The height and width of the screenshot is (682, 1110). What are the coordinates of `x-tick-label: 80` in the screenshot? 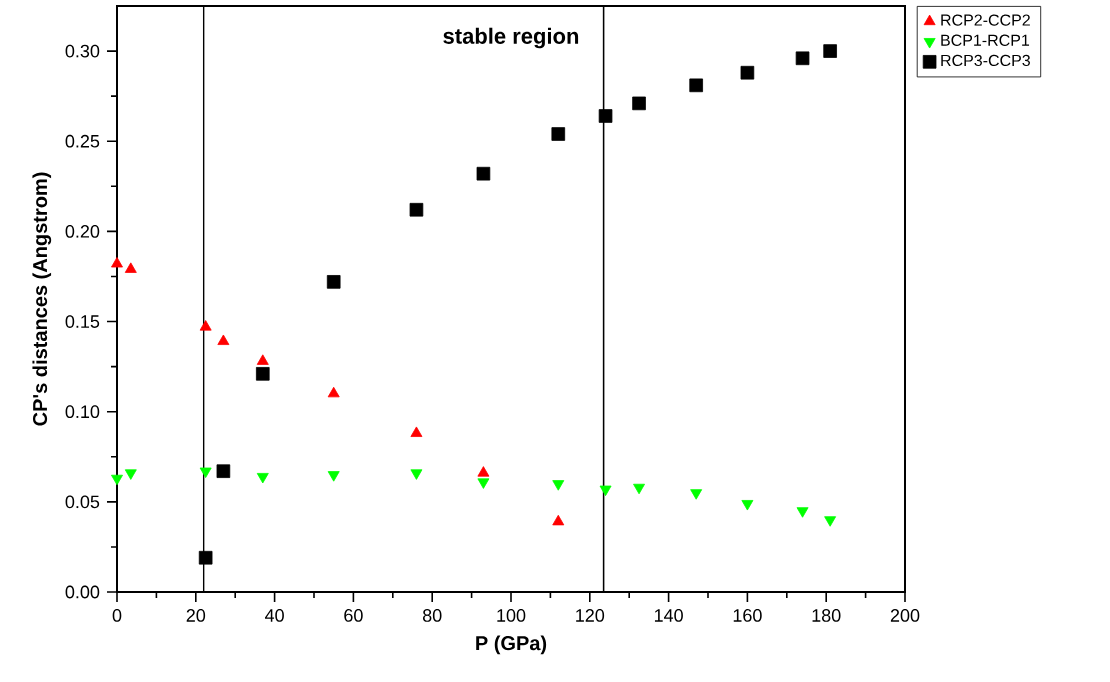 It's located at (432, 615).